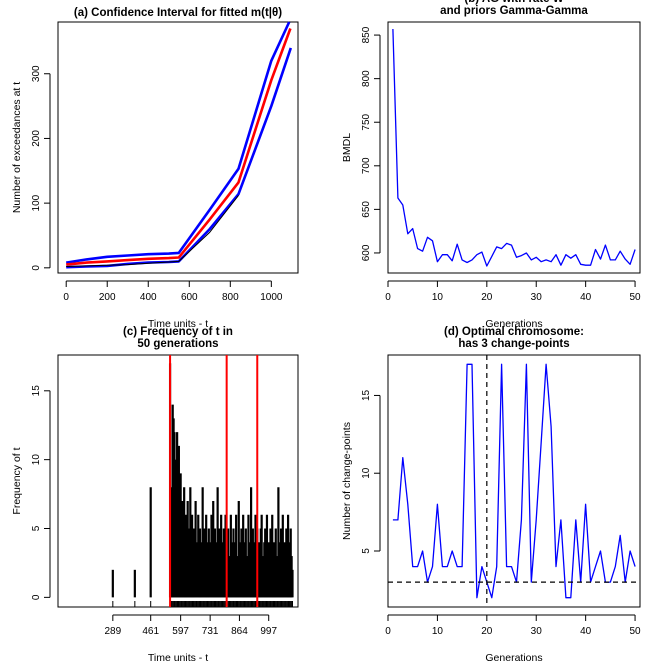 The width and height of the screenshot is (664, 664). Describe the element at coordinates (150, 631) in the screenshot. I see `x-tick-label: 461` at that location.